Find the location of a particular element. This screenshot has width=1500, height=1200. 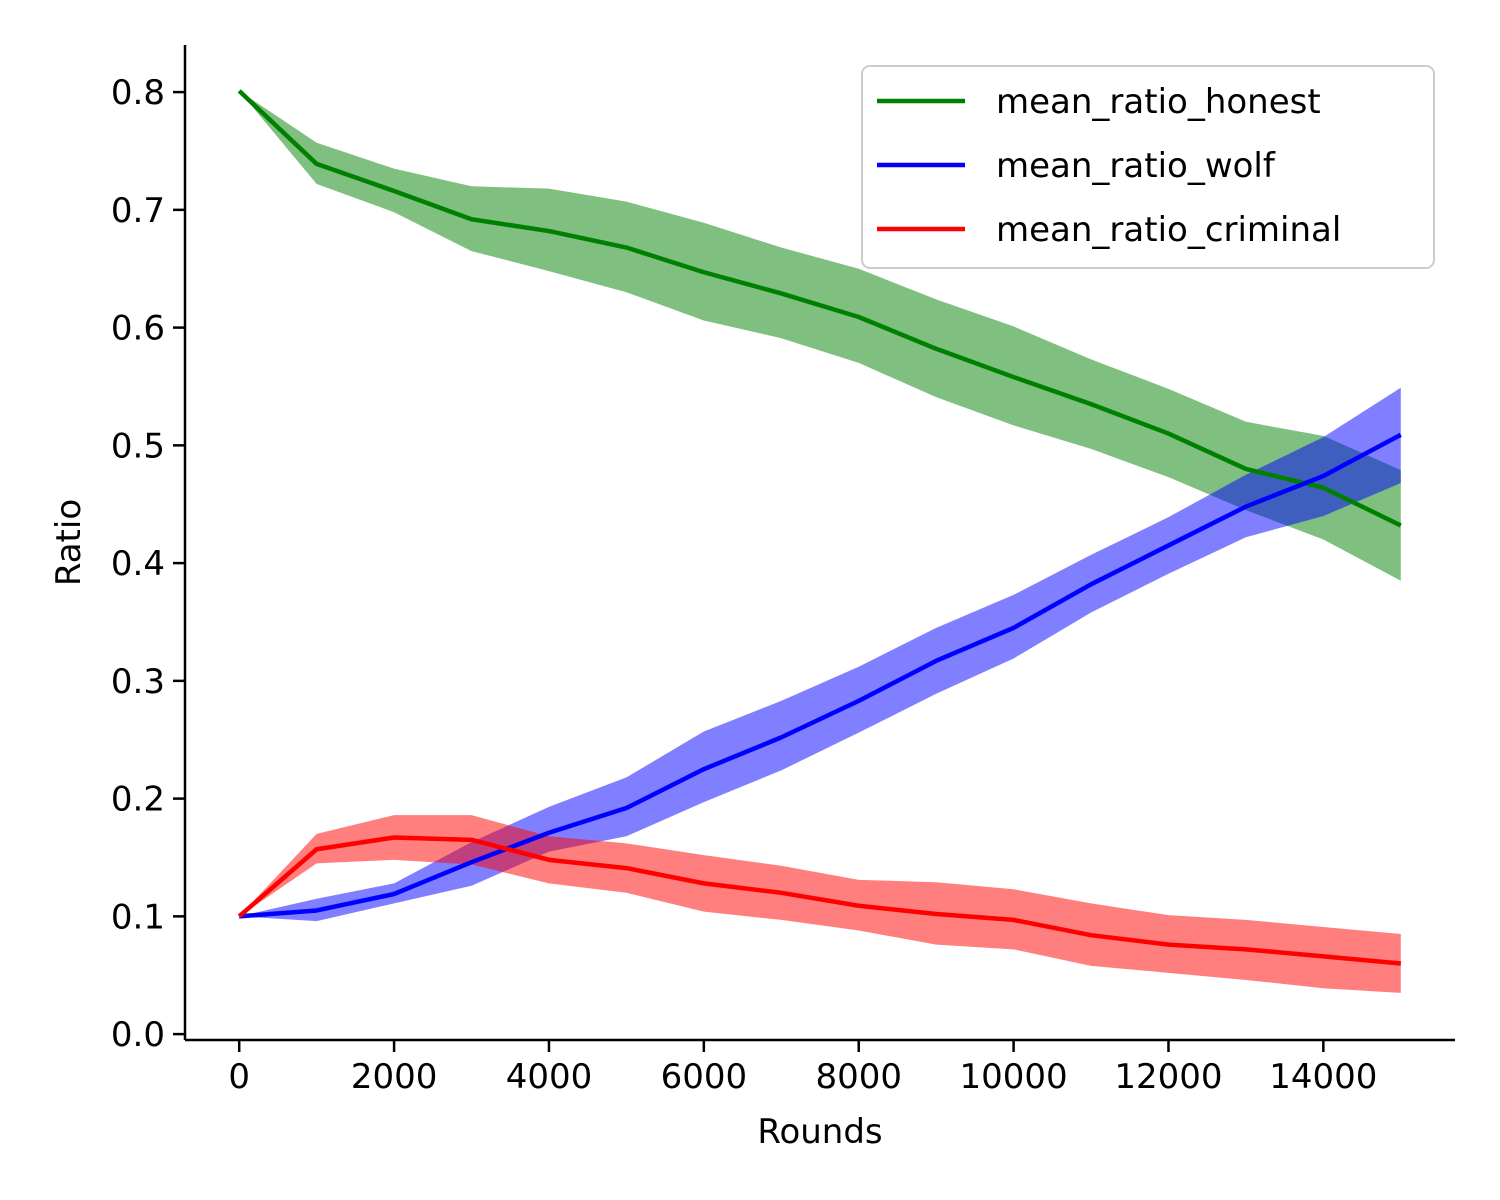

y-tick-label: 0.8 is located at coordinates (138, 93).